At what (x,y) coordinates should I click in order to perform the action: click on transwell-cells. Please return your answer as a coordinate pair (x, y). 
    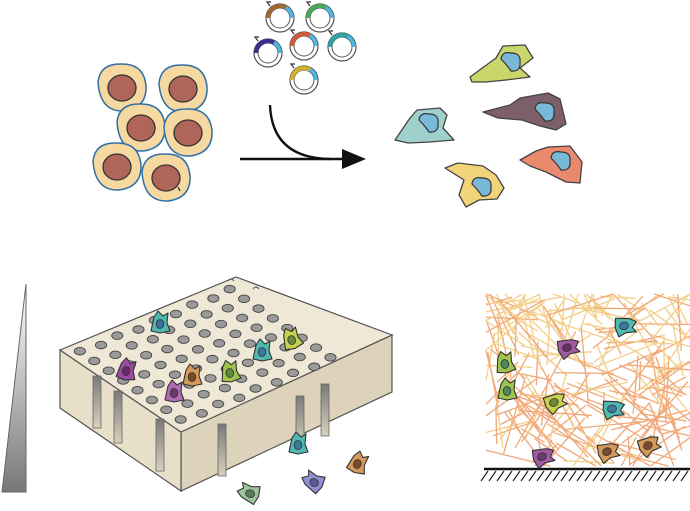
    Looking at the image, I should click on (242, 408).